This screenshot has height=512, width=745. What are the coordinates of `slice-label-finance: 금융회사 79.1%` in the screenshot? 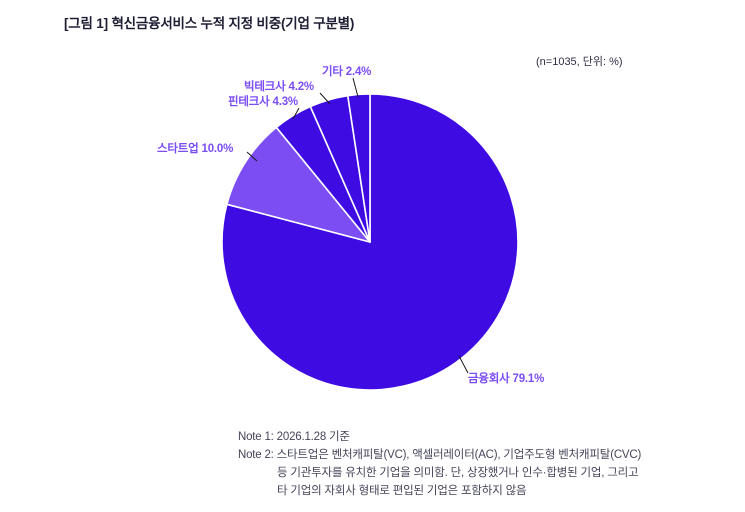 It's located at (506, 379).